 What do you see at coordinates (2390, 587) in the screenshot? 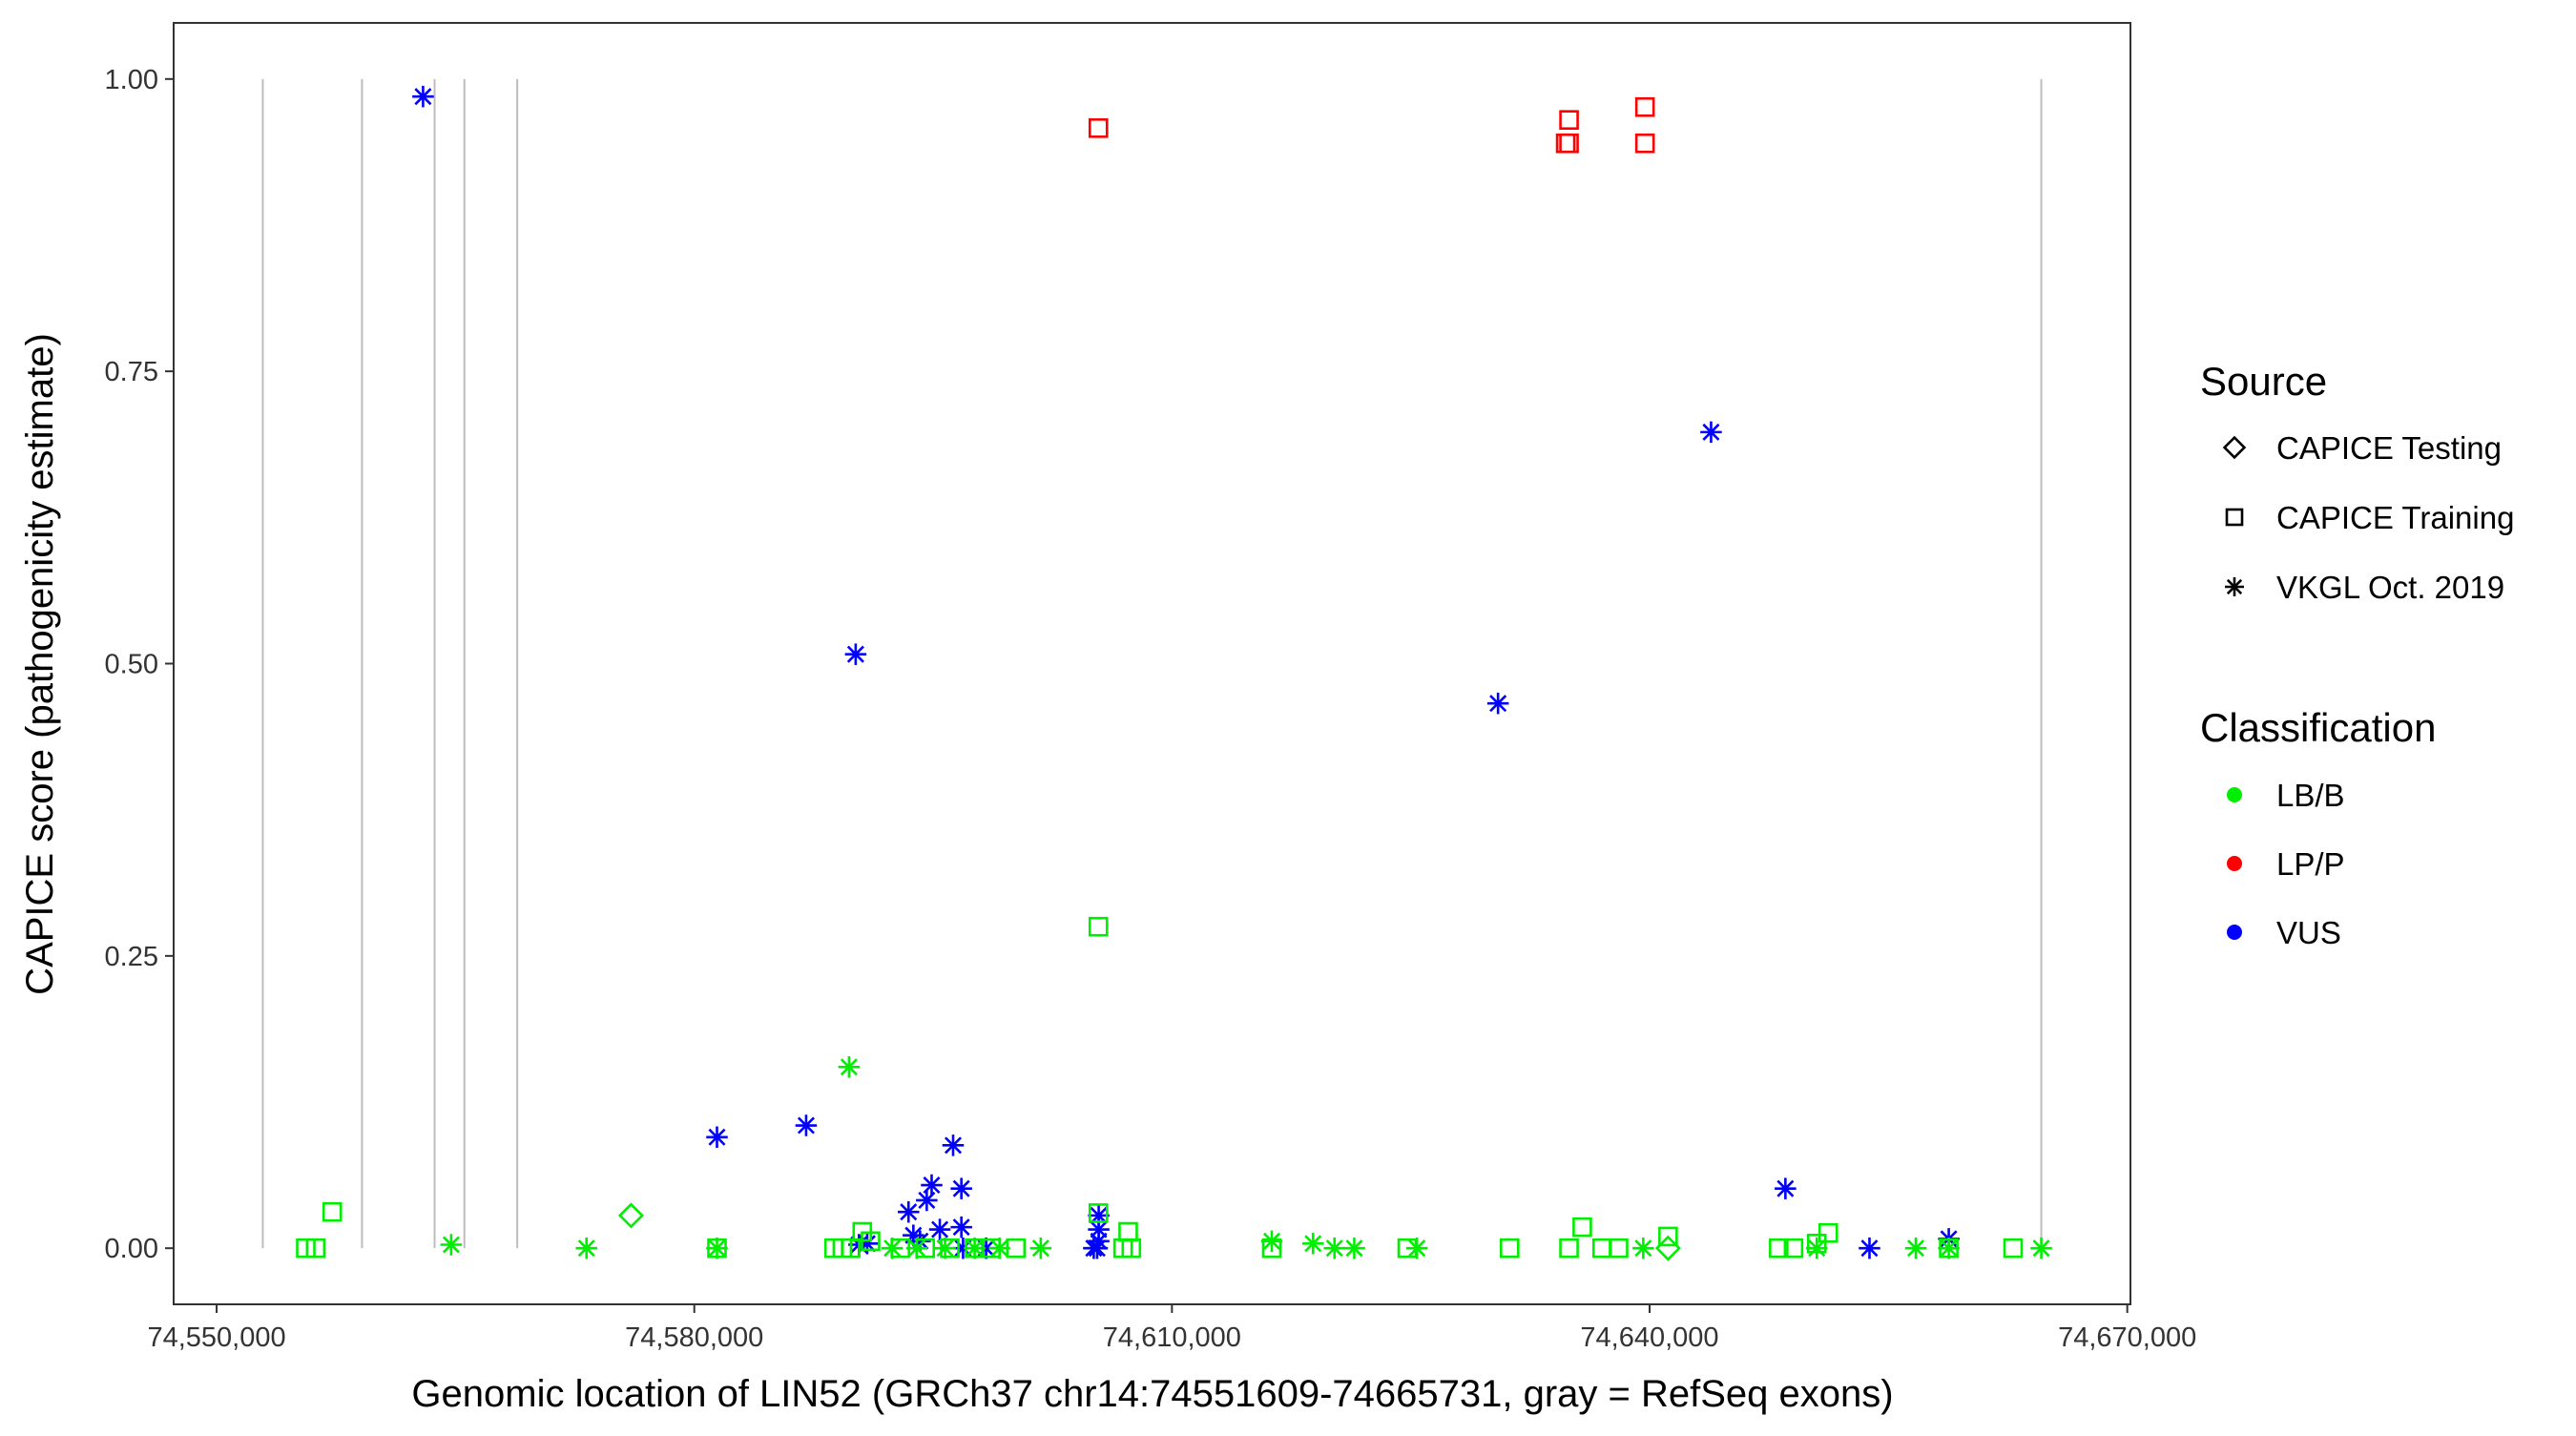
I see `legend-source-label: VKGL Oct. 2019` at bounding box center [2390, 587].